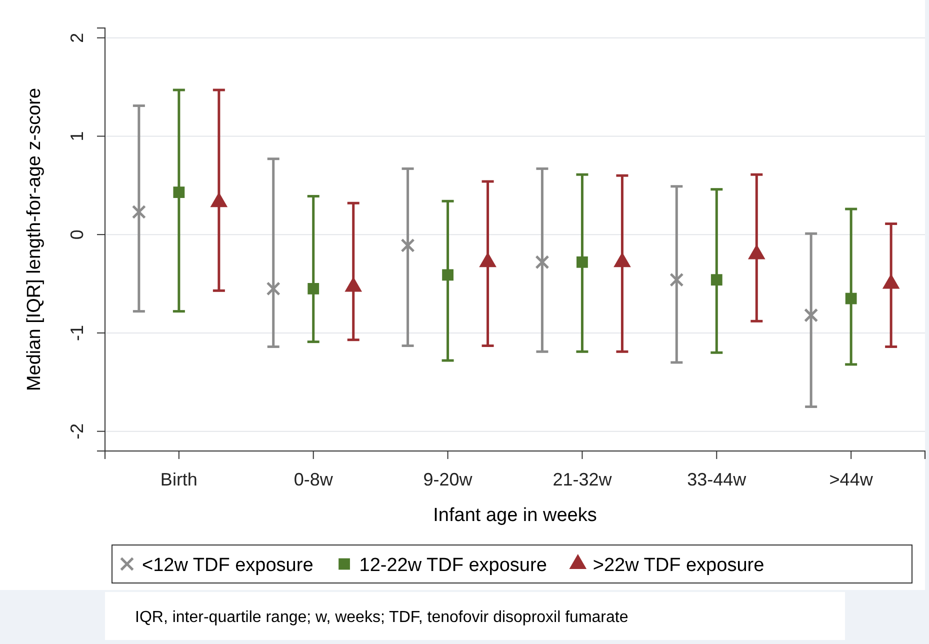 The height and width of the screenshot is (644, 929). What do you see at coordinates (77, 136) in the screenshot?
I see `y-tick-label: 1` at bounding box center [77, 136].